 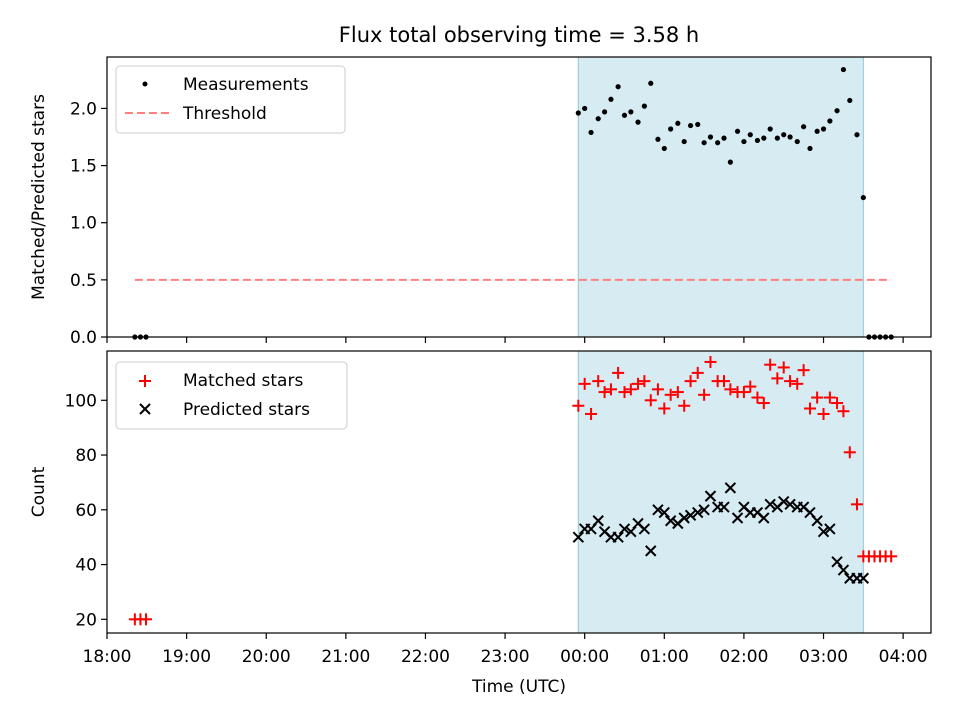 I want to click on x-tick-label: 01:00, so click(x=664, y=657).